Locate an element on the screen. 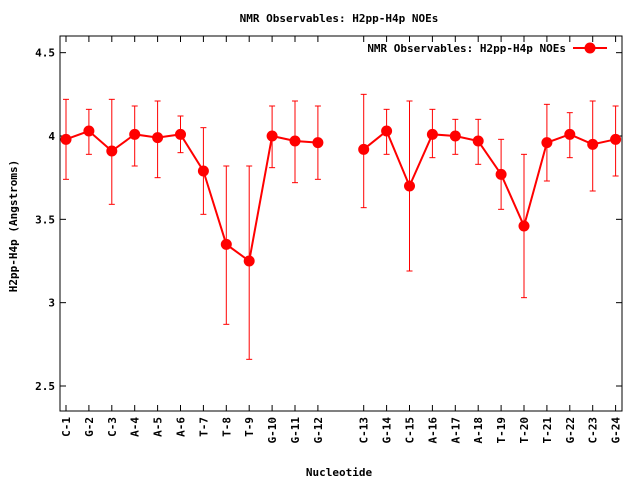  y-tick-label: 2.5 is located at coordinates (45, 386).